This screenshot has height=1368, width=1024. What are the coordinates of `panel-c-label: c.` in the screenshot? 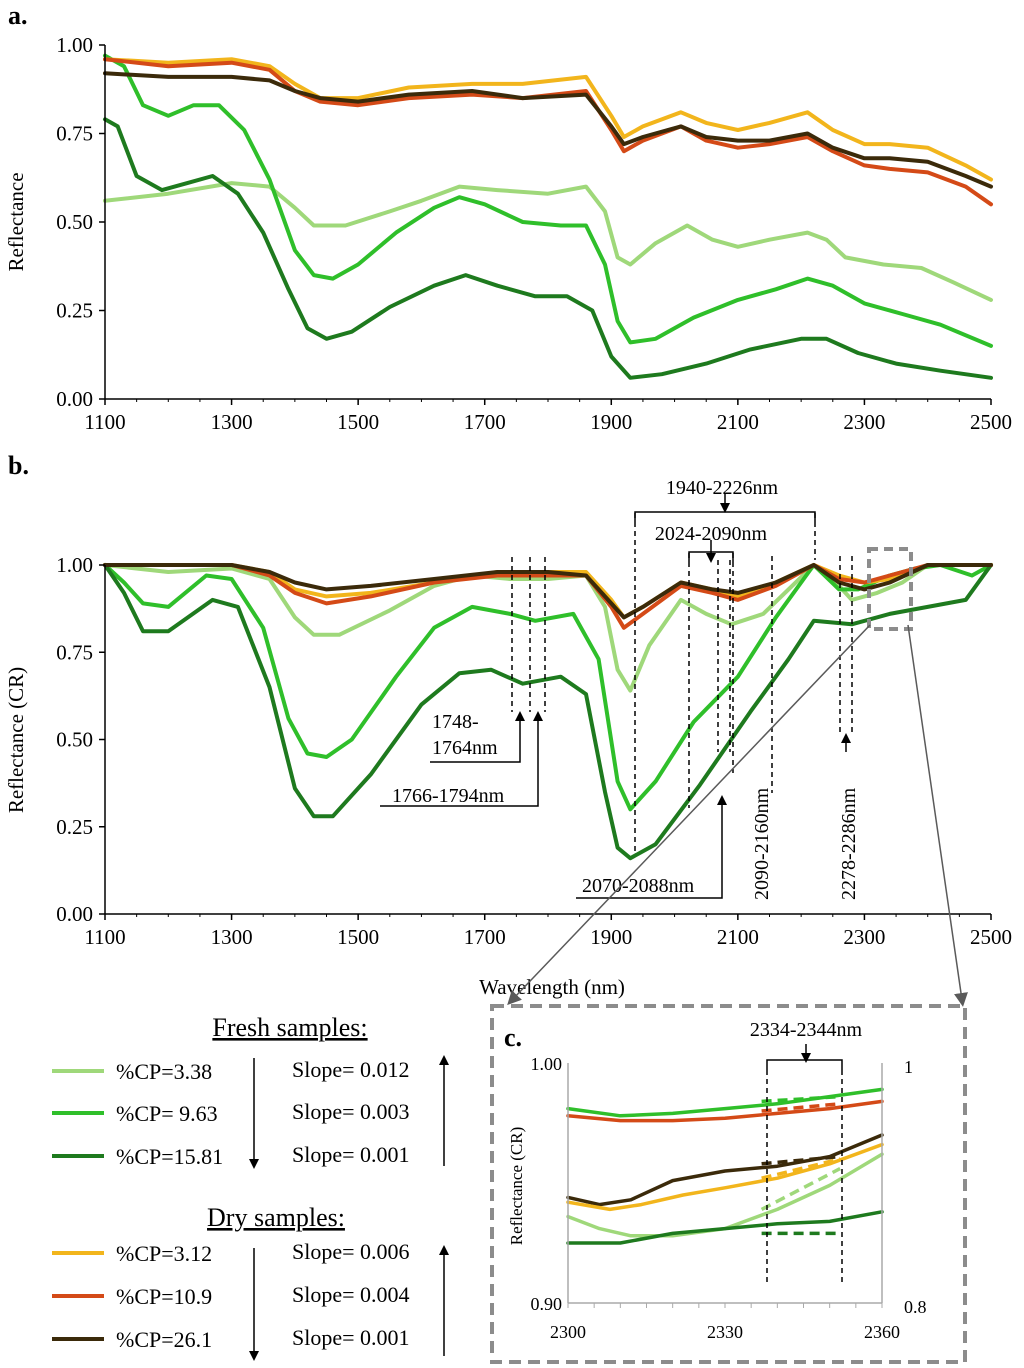 It's located at (513, 1037).